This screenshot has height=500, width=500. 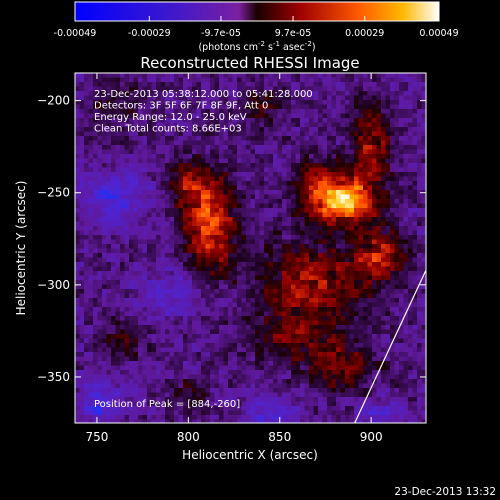 I want to click on chart-title: Reconstructed RHESSI Image, so click(x=249, y=63).